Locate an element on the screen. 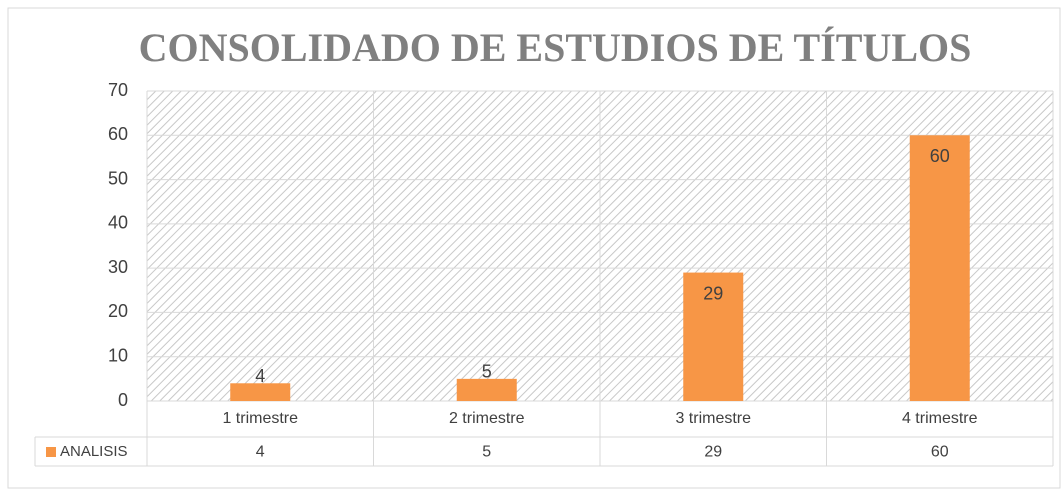 This screenshot has height=489, width=1061. y-tick-label: 40 is located at coordinates (118, 223).